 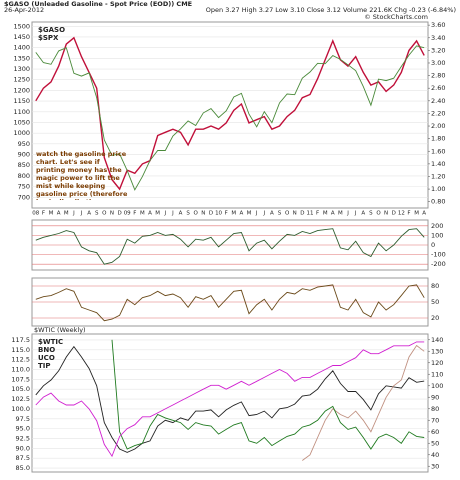 What do you see at coordinates (21, 112) in the screenshot?
I see `y-tick-label: 1100` at bounding box center [21, 112].